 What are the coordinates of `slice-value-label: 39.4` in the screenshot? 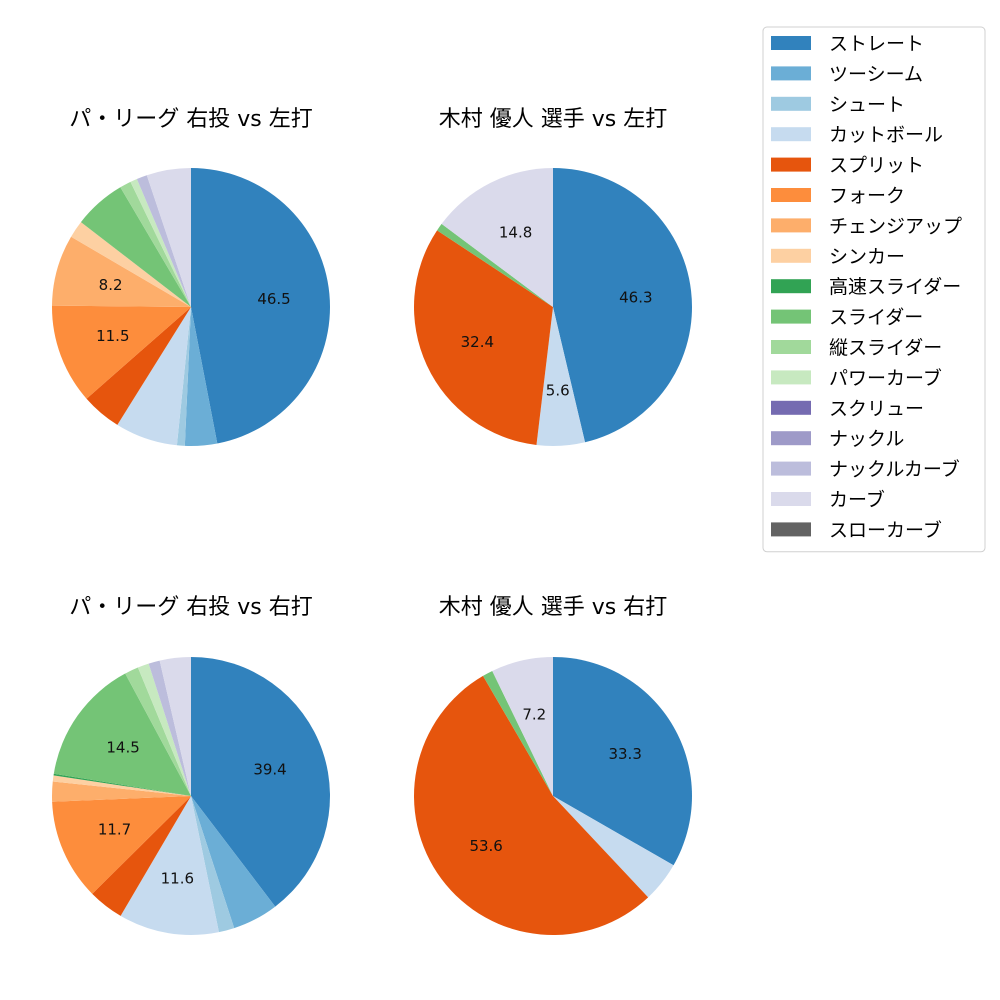 It's located at (269, 769).